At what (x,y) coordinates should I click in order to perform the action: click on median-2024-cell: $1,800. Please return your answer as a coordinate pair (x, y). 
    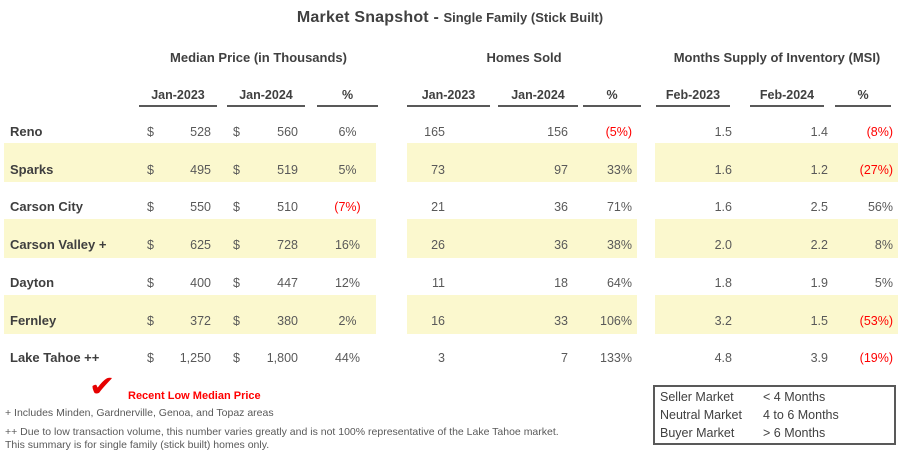
    Looking at the image, I should click on (265, 358).